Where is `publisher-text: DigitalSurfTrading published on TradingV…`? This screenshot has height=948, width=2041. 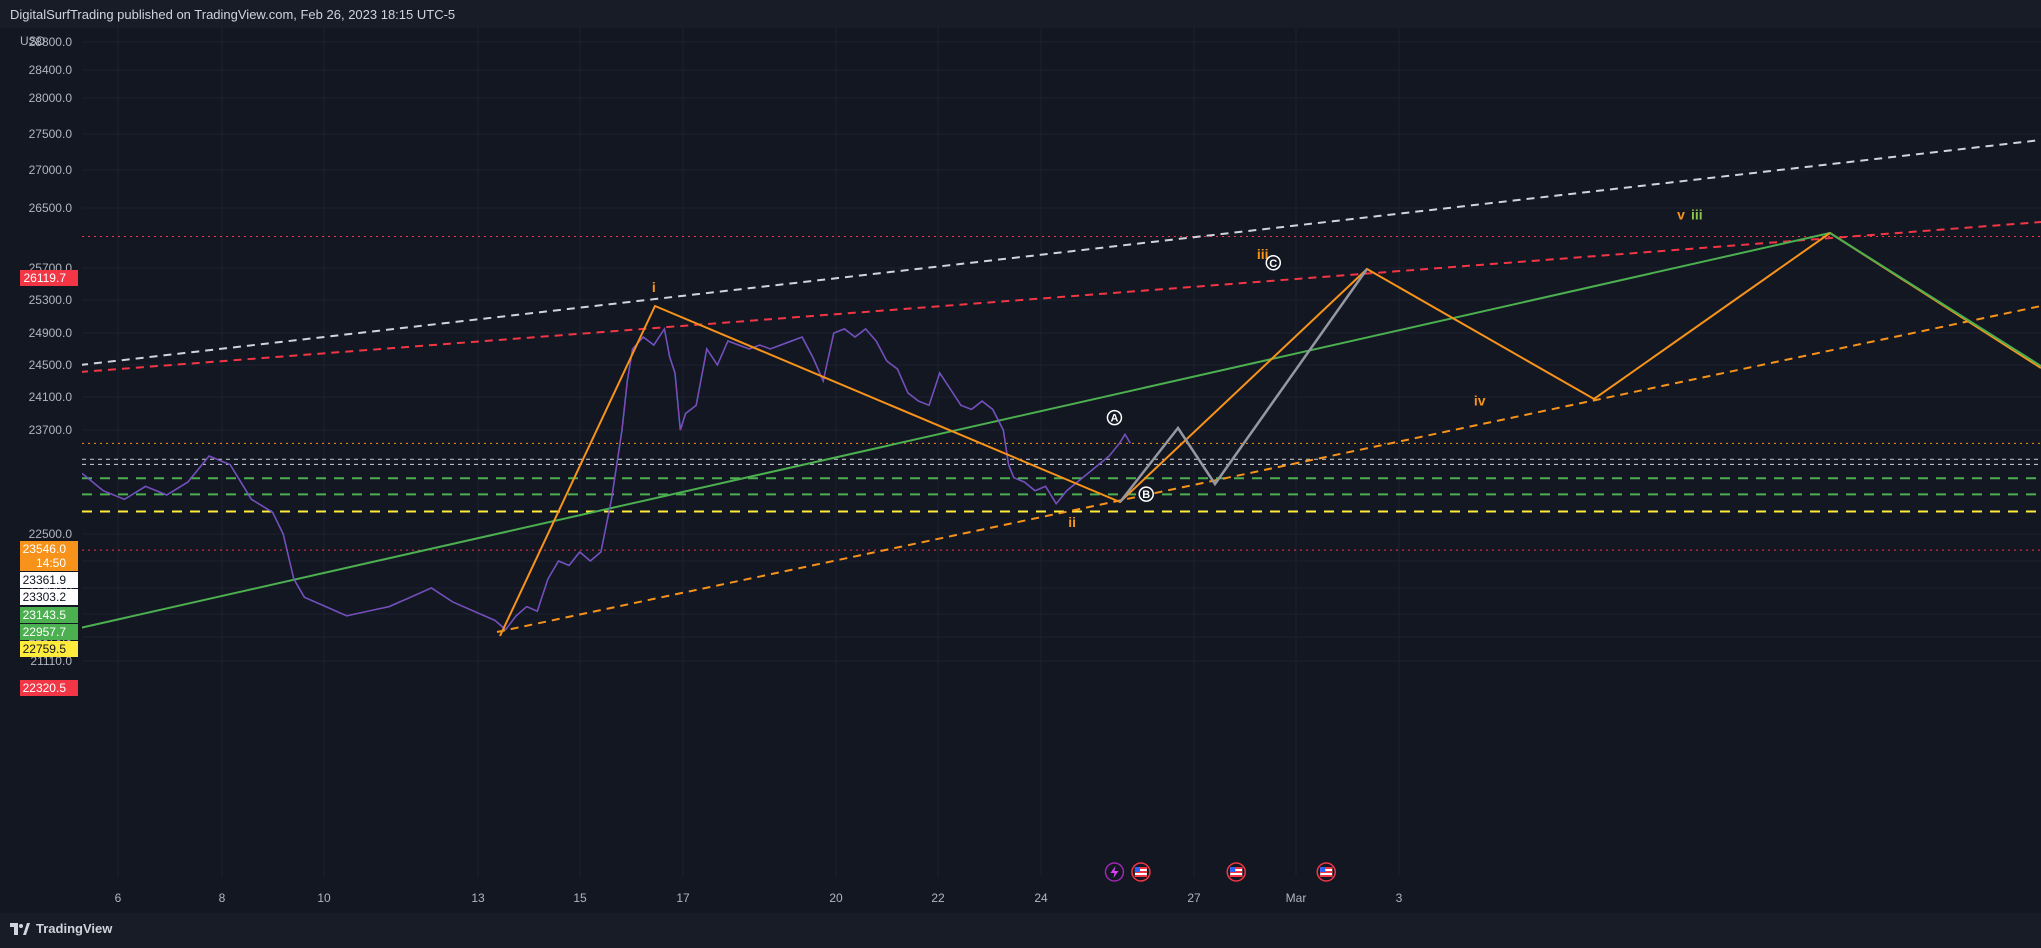 publisher-text: DigitalSurfTrading published on TradingV… is located at coordinates (233, 14).